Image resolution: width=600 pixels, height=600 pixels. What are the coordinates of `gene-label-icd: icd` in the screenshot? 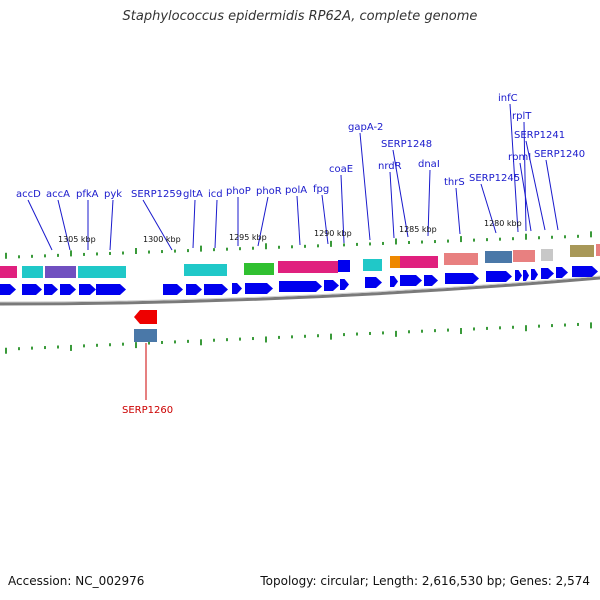 It's located at (215, 194).